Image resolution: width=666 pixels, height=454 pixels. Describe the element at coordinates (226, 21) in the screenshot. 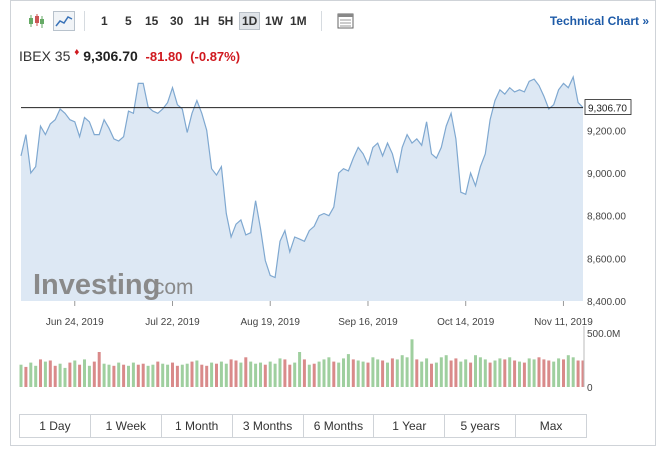

I see `interval-5h: 5H` at that location.